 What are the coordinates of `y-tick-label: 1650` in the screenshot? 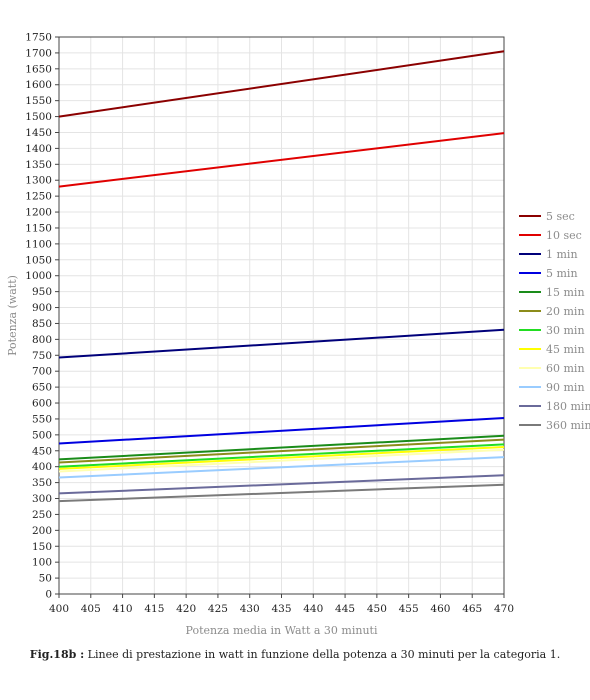 It's located at (38, 69).